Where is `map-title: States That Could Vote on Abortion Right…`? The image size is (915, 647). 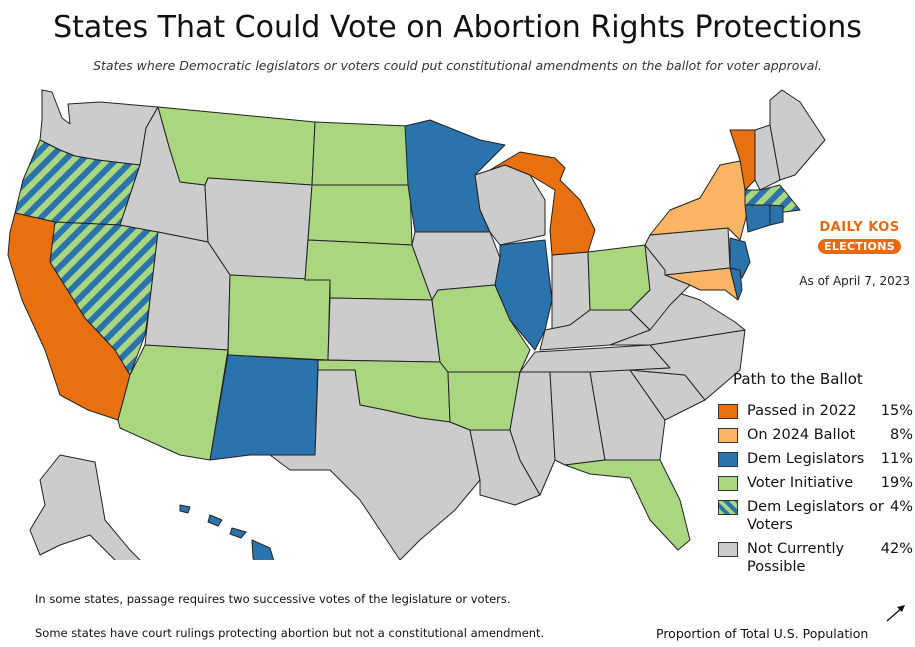 map-title: States That Could Vote on Abortion Right… is located at coordinates (457, 27).